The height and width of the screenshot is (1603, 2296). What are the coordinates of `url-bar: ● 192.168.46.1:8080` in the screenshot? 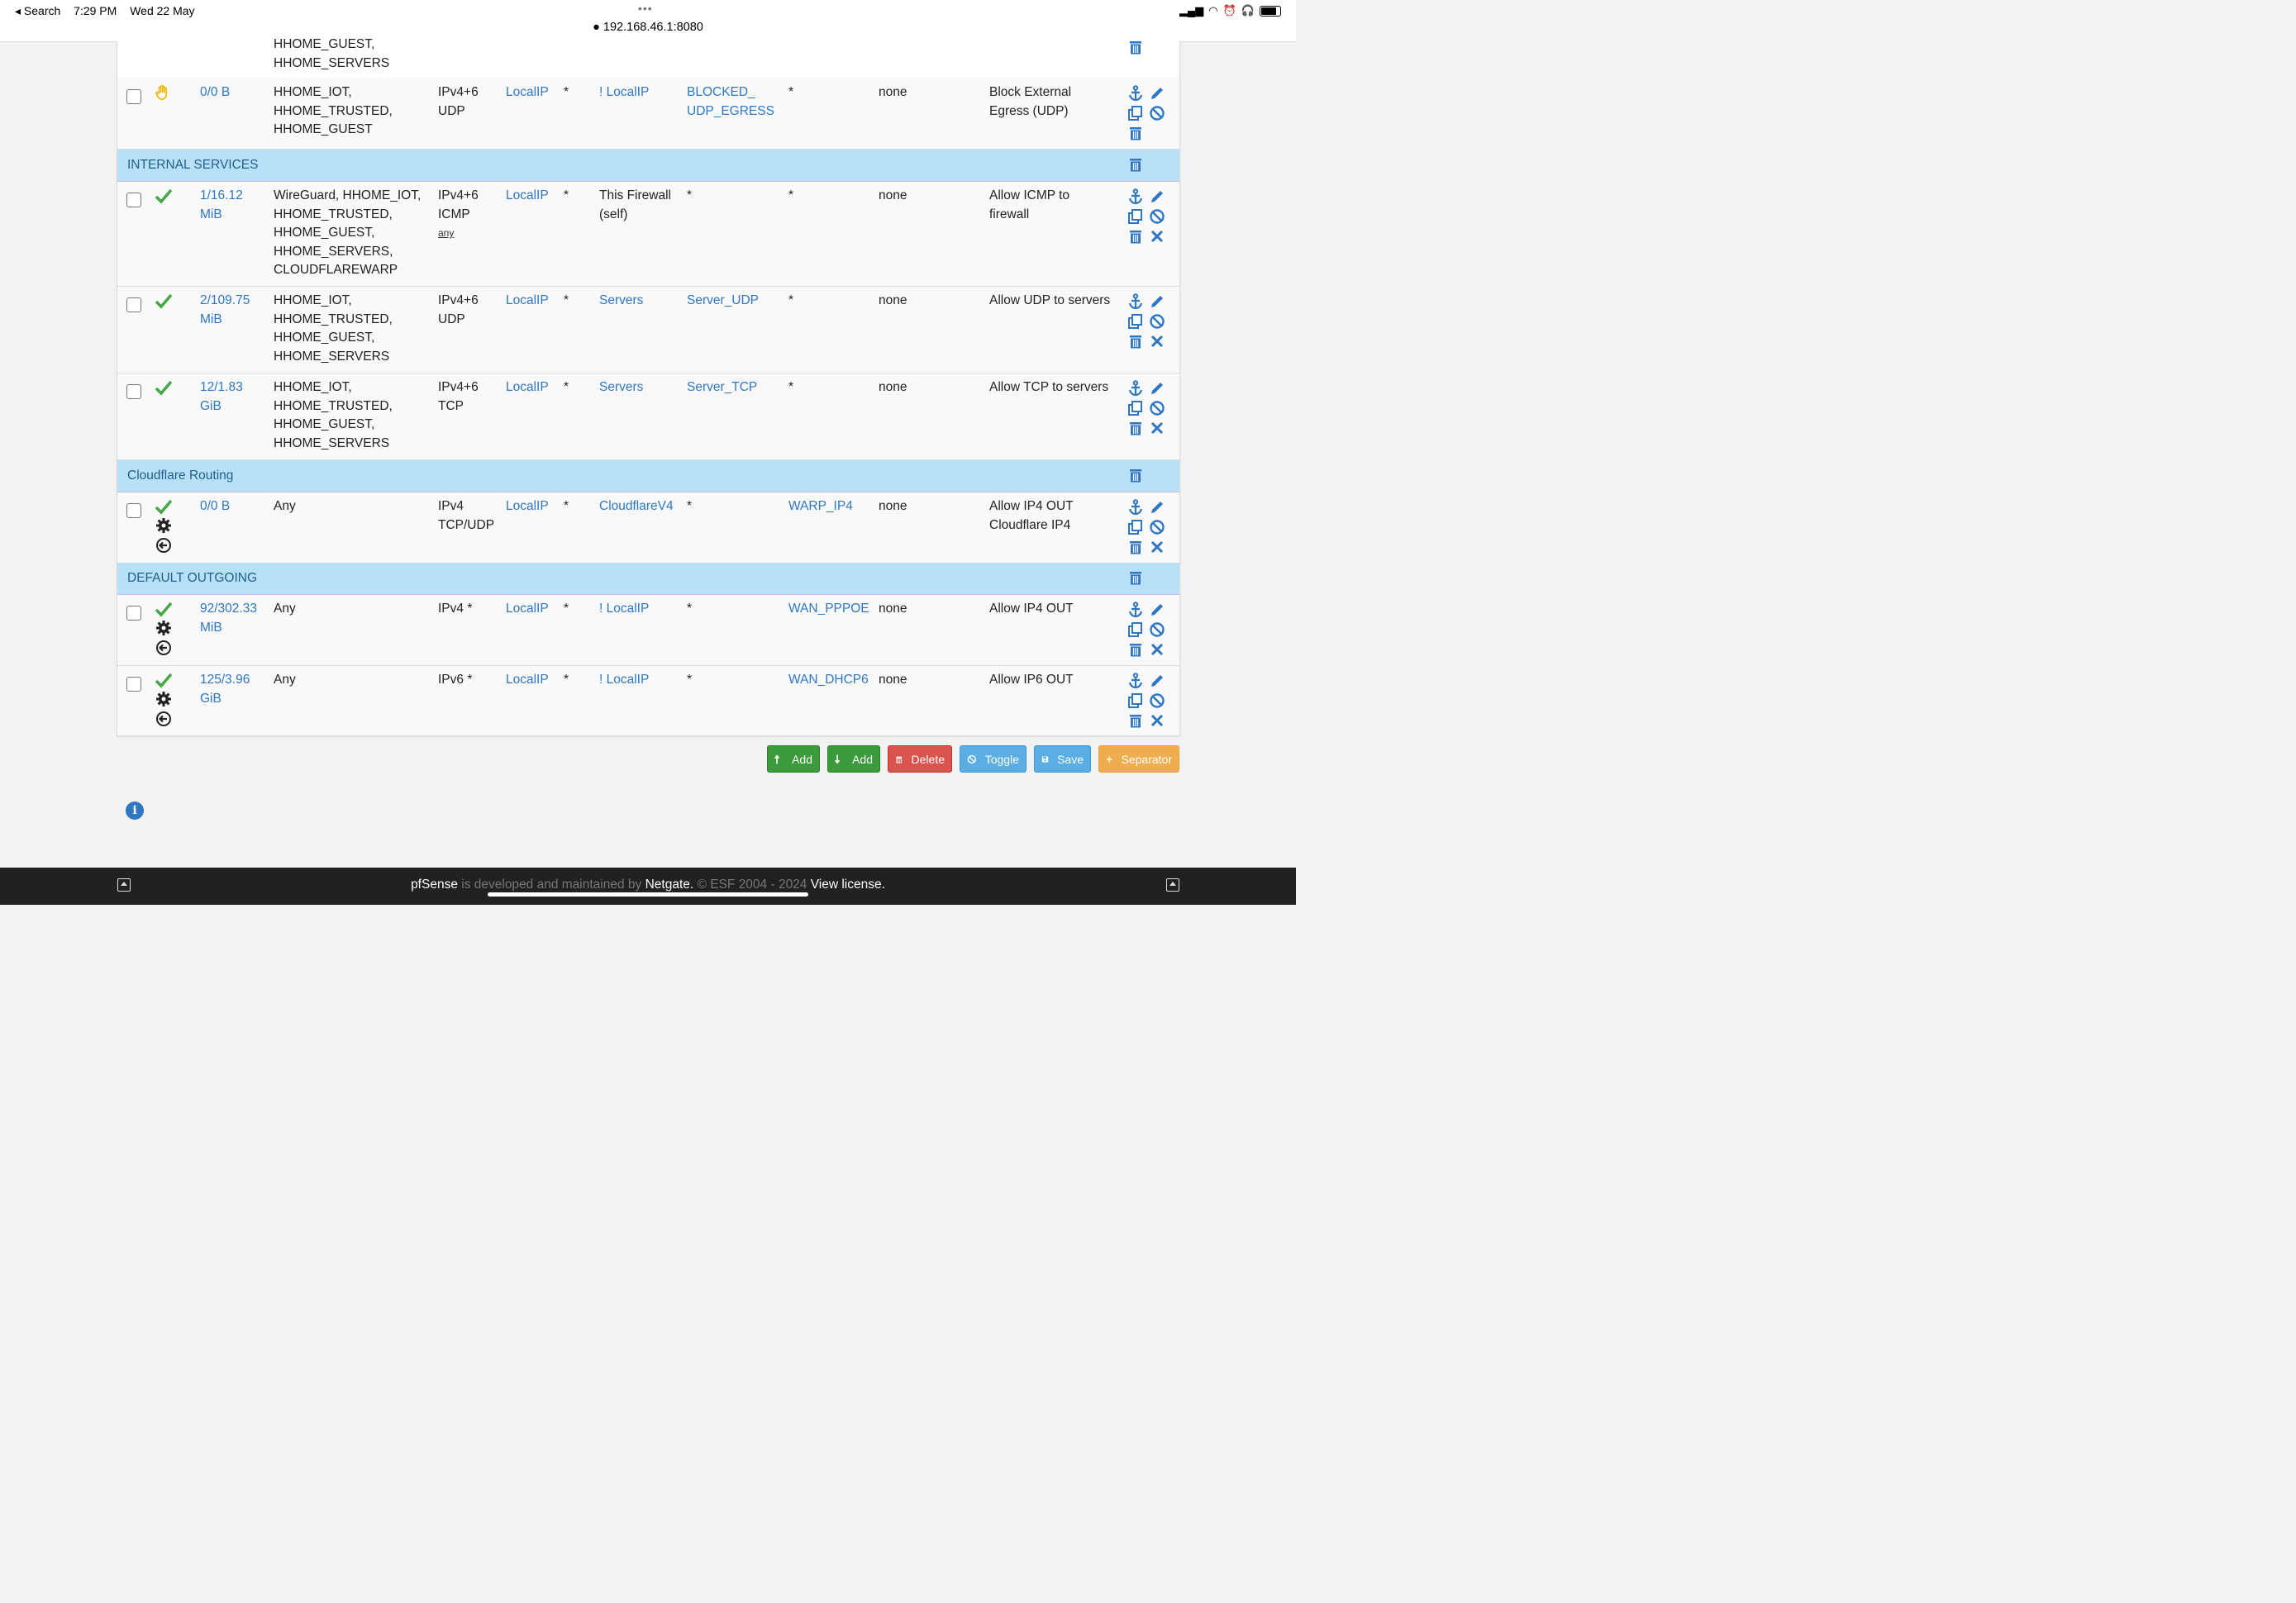 It's located at (648, 27).